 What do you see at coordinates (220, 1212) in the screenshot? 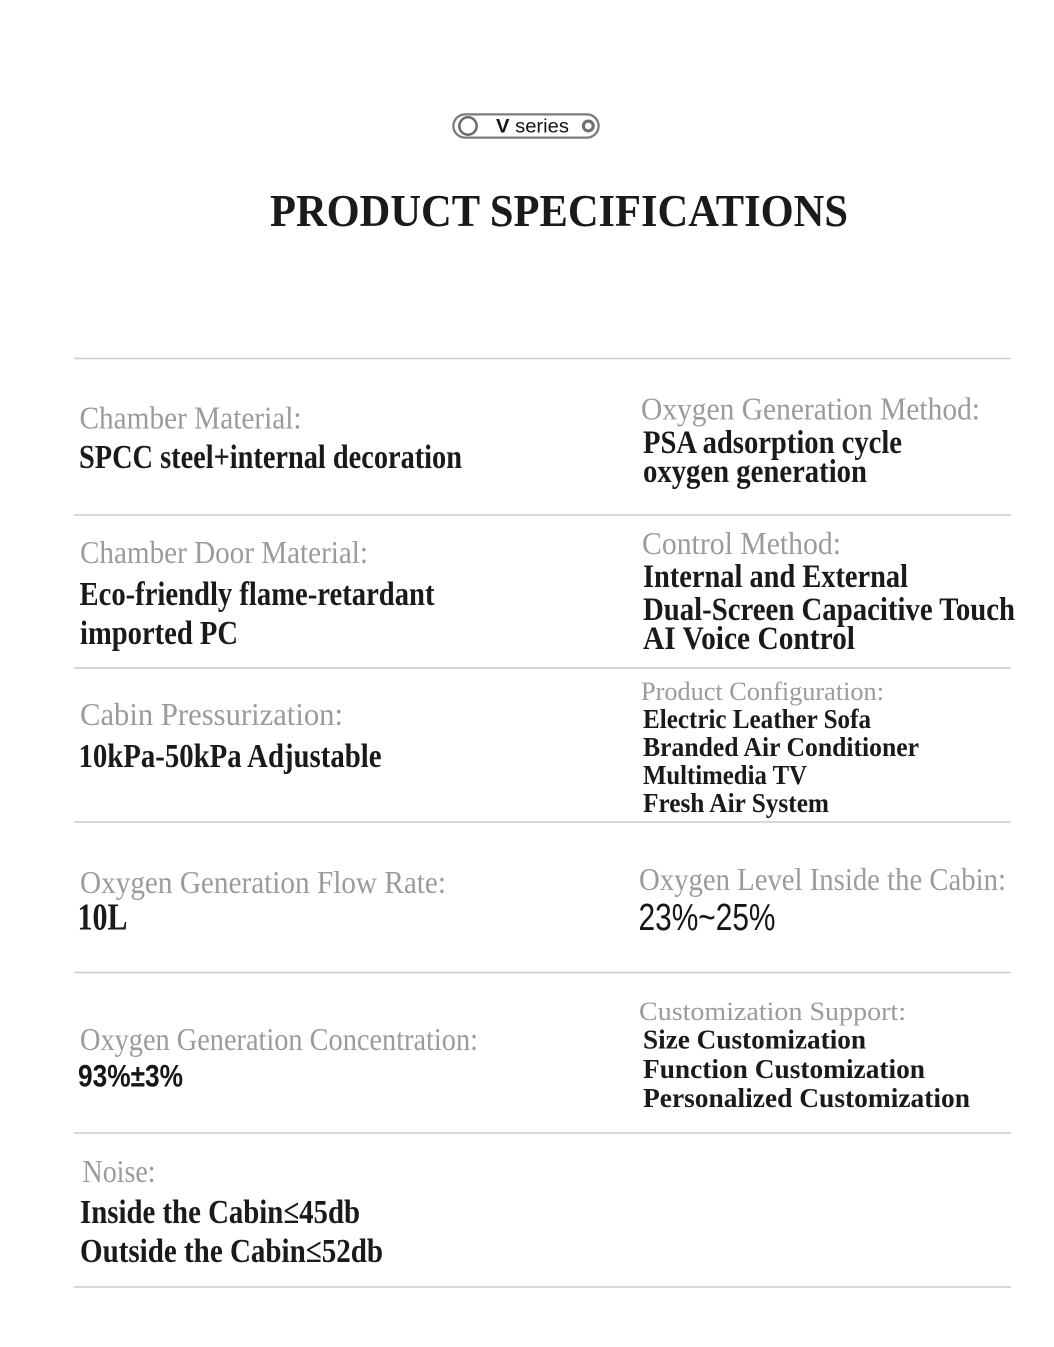
I see `svg-text: Inside the Cabin≤45db` at bounding box center [220, 1212].